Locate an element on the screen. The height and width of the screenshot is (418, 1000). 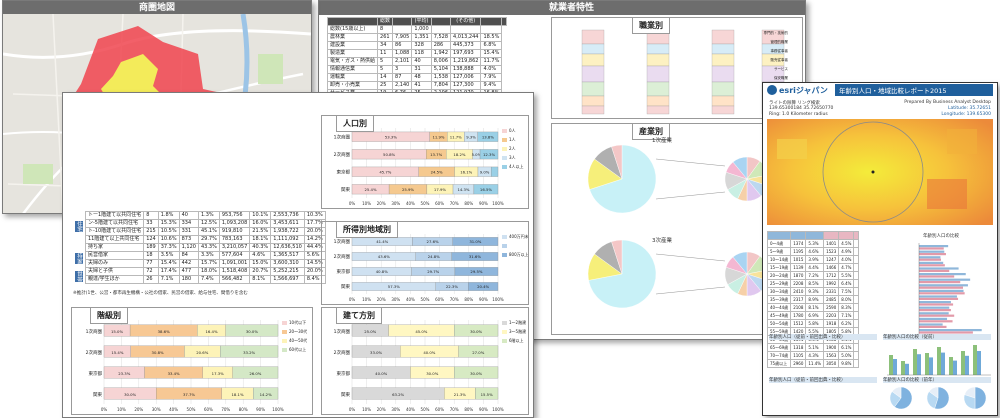
table-cell: 87 is located at coordinates (402, 77).